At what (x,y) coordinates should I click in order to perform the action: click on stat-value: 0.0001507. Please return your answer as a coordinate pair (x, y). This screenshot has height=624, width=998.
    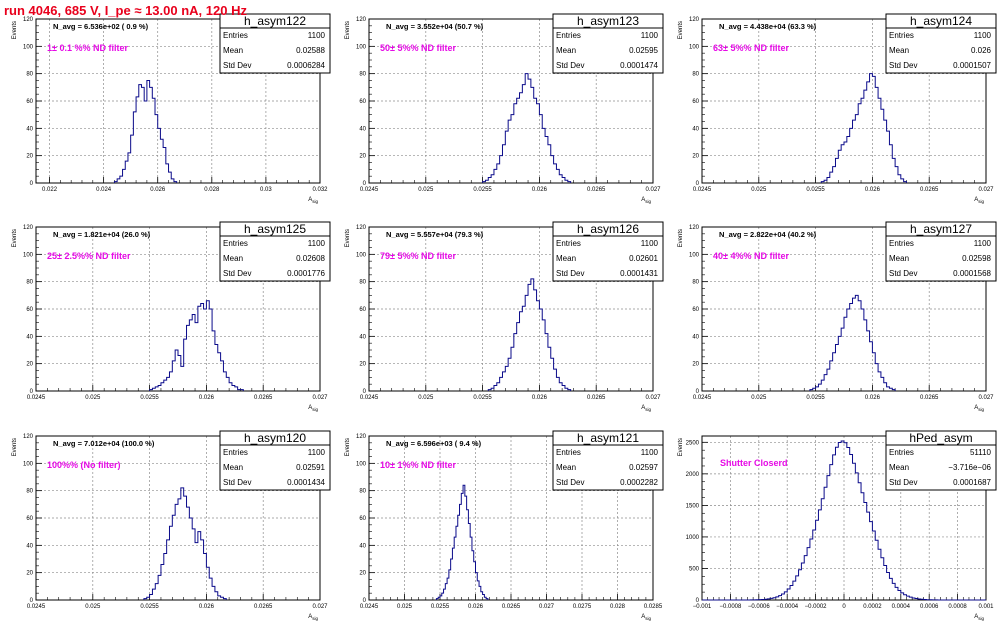
    Looking at the image, I should click on (972, 65).